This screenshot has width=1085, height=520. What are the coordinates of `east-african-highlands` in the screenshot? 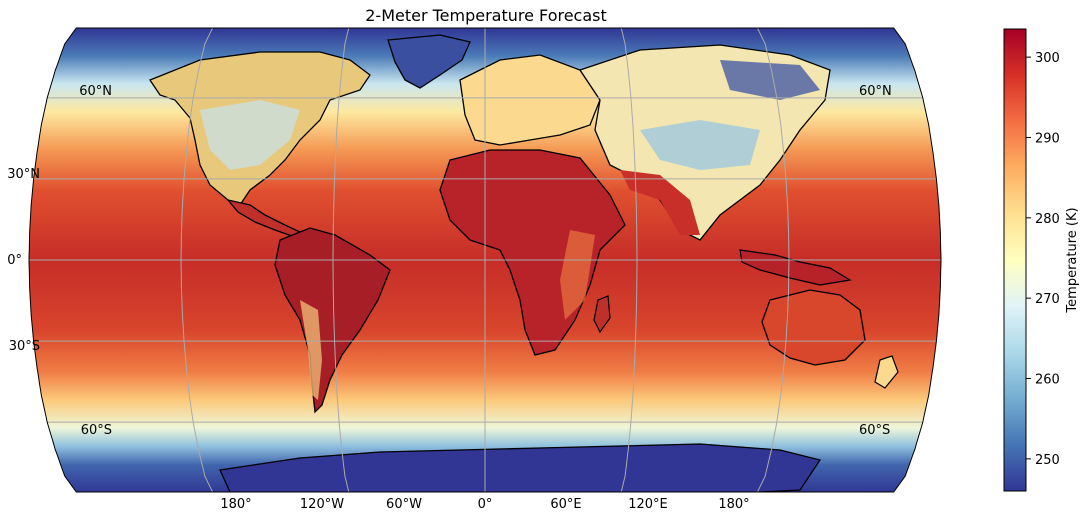 It's located at (577, 275).